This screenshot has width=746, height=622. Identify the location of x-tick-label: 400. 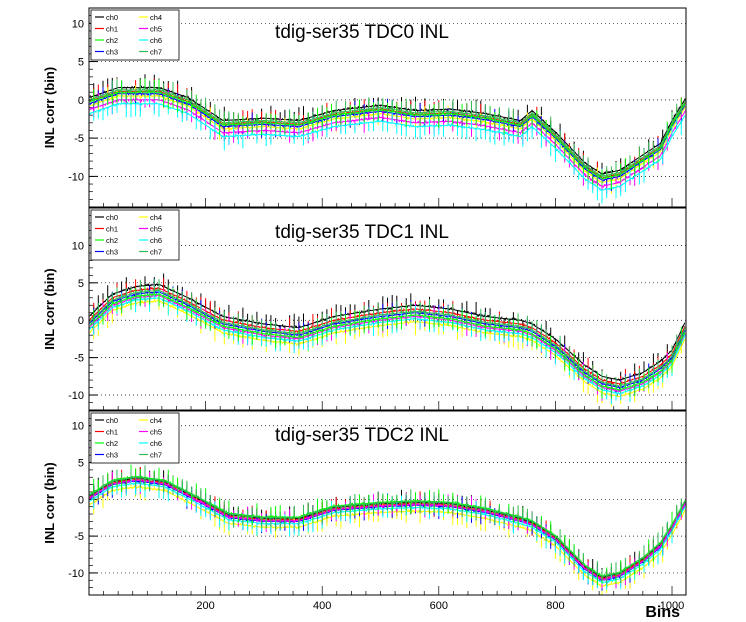
(322, 606).